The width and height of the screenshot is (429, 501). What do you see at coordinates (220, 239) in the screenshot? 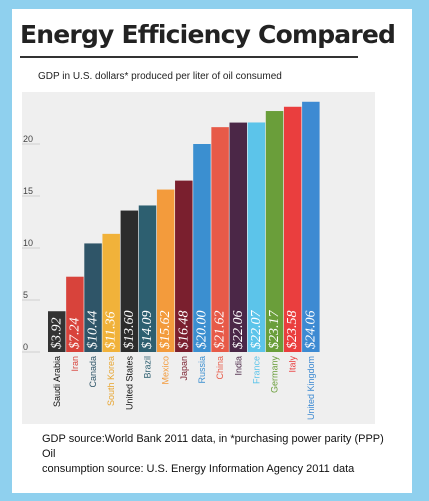
I see `bar-china` at bounding box center [220, 239].